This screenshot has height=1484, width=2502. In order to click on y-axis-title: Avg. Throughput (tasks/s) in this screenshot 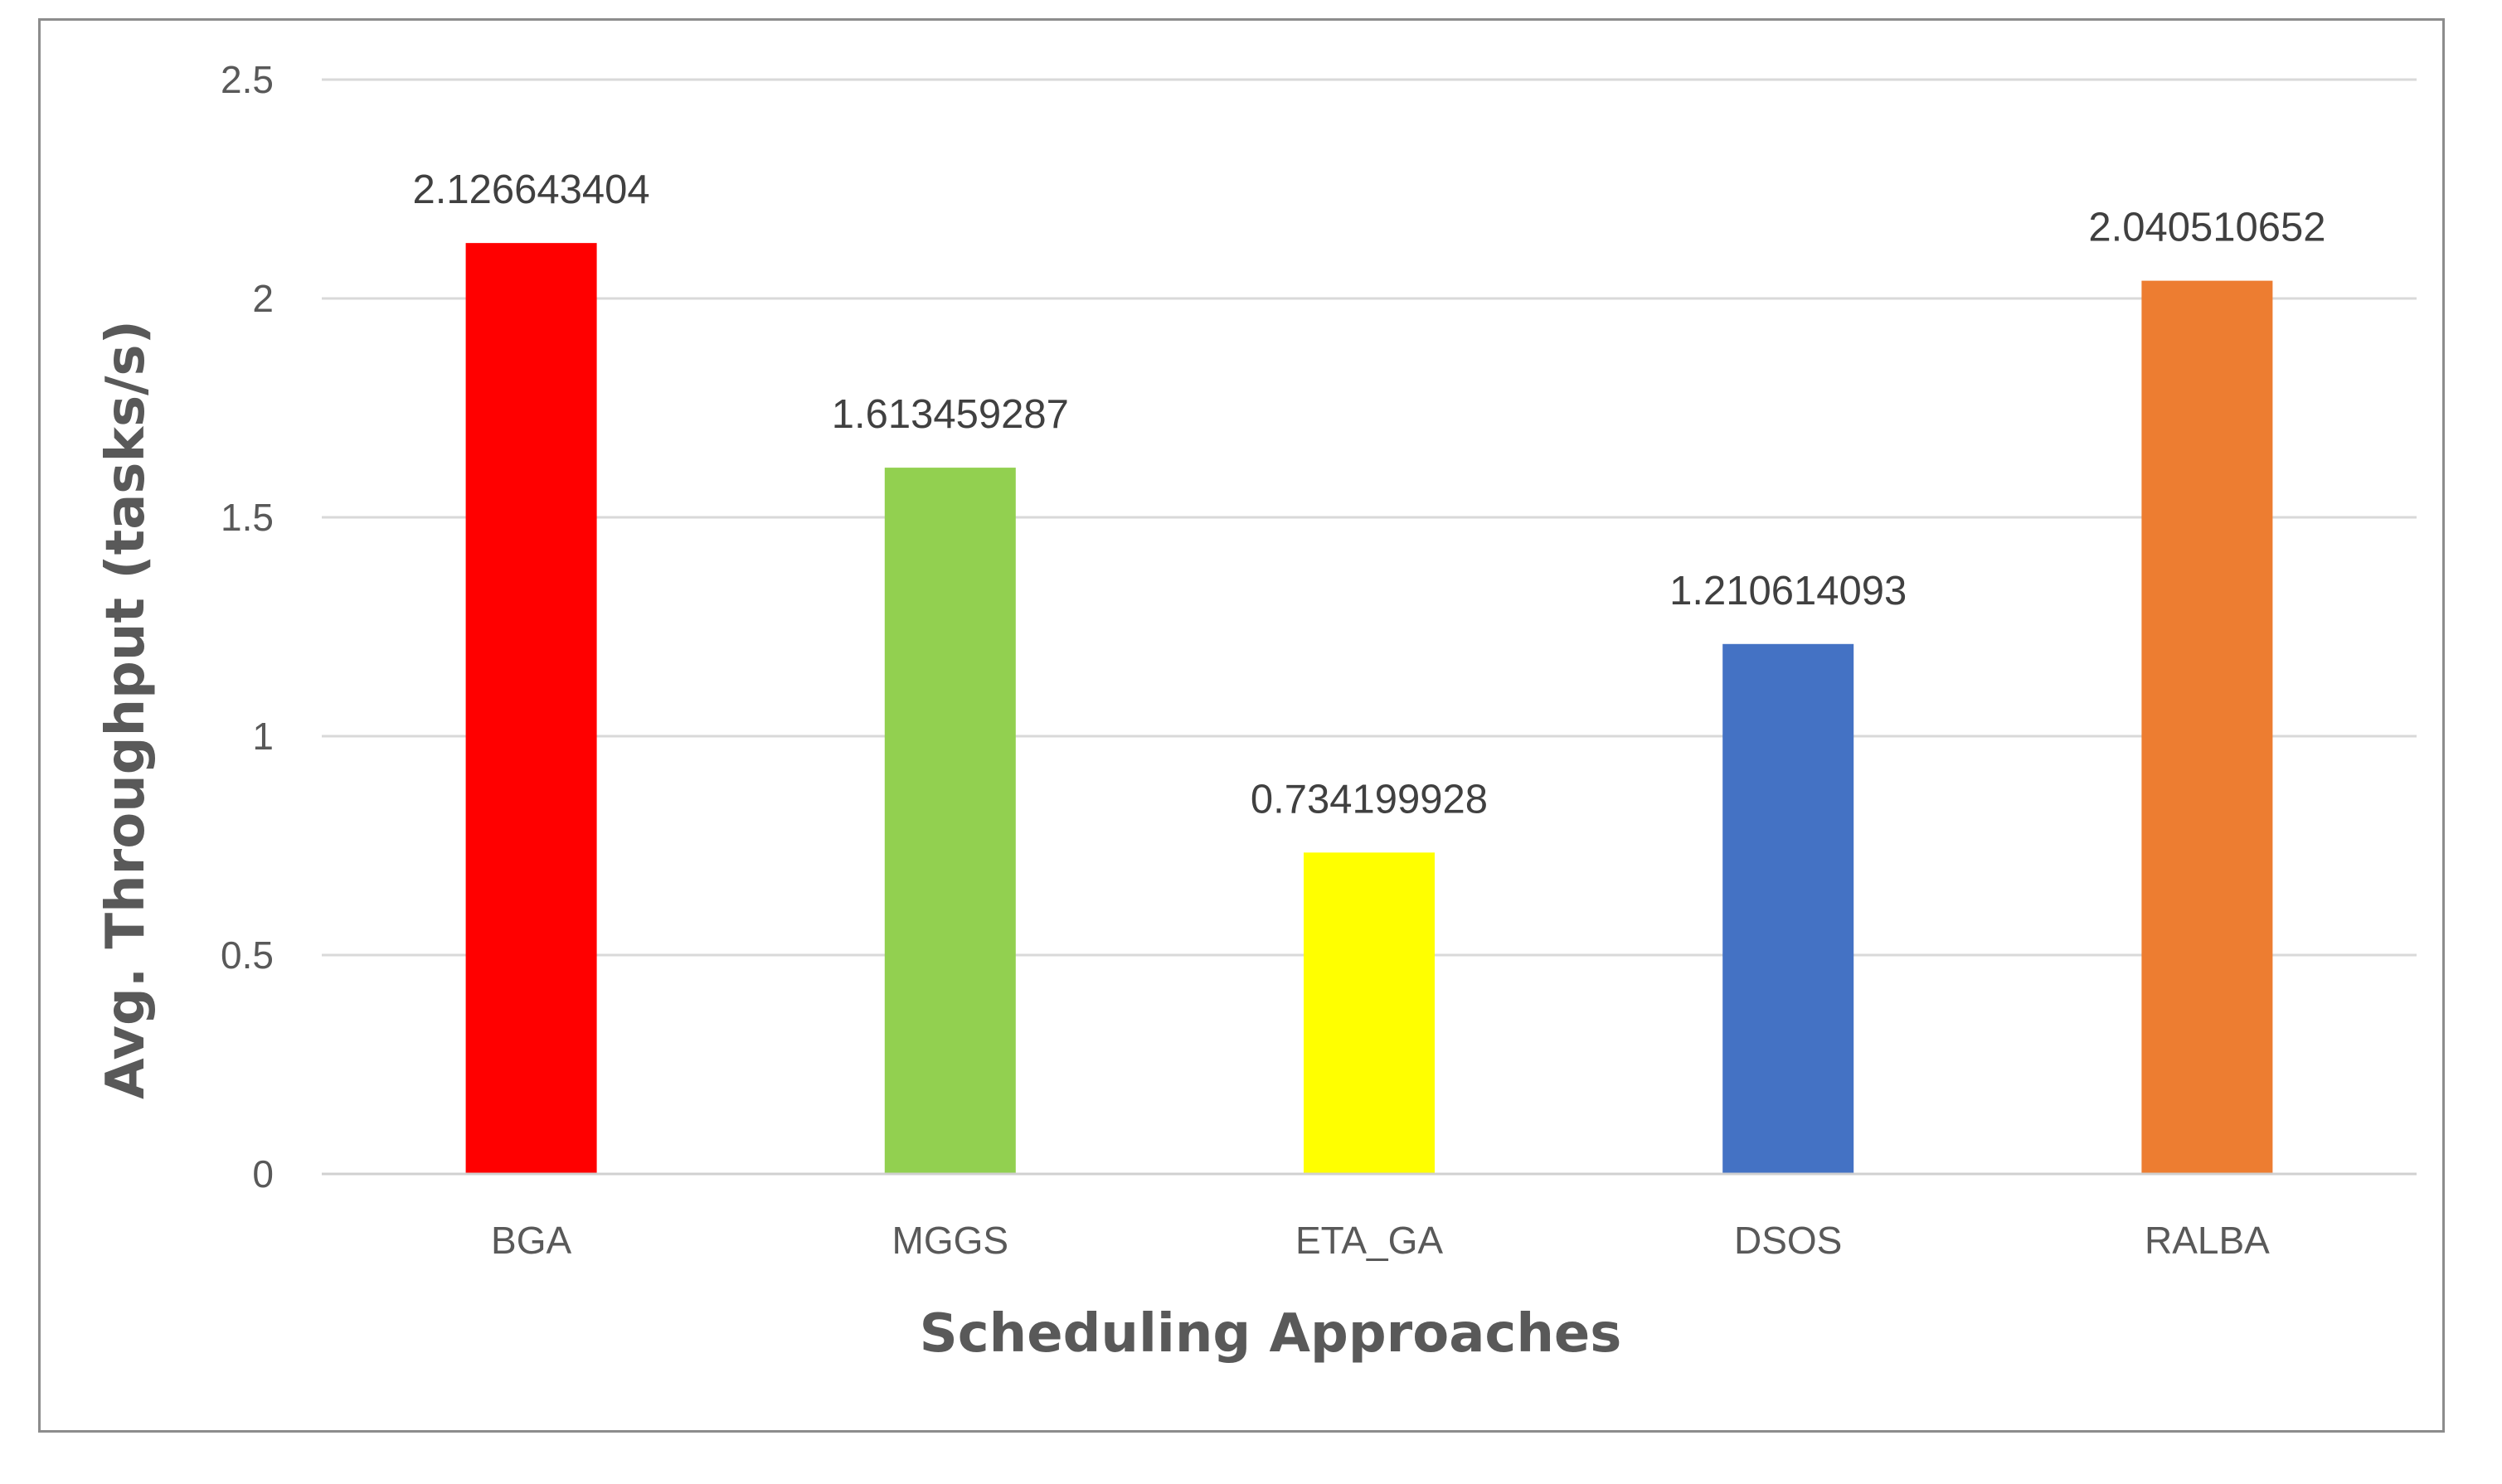, I will do `click(126, 709)`.